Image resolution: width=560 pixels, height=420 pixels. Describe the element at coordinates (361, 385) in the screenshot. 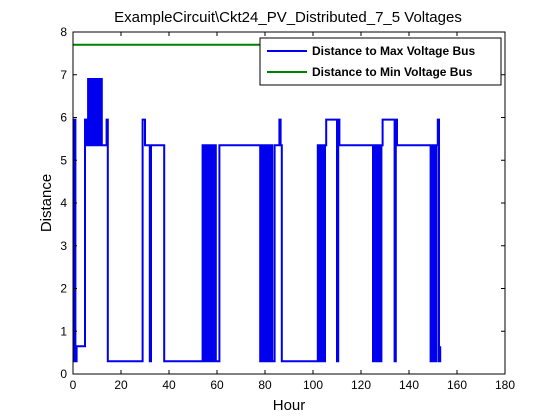

I see `x-tick-label: 120` at that location.